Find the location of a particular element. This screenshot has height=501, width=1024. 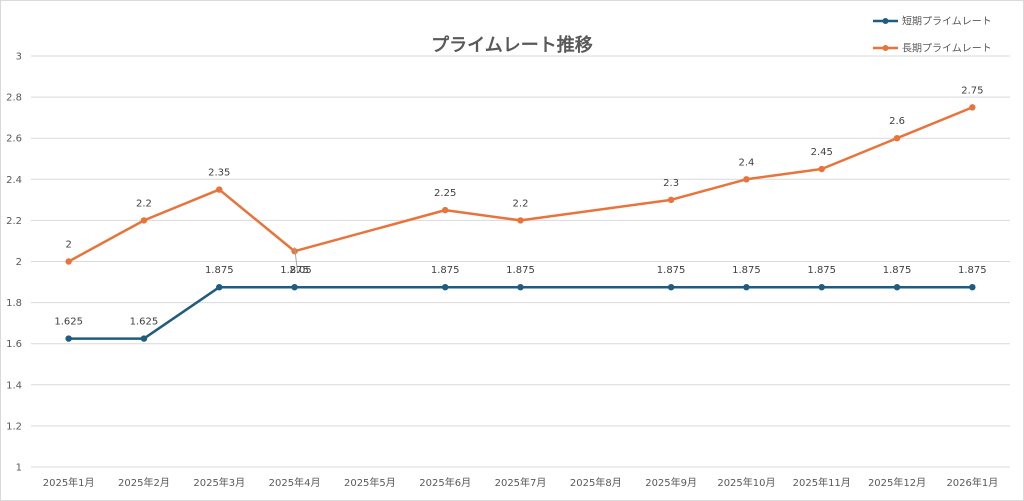

x-tick-label: 2026年1月 is located at coordinates (972, 482).